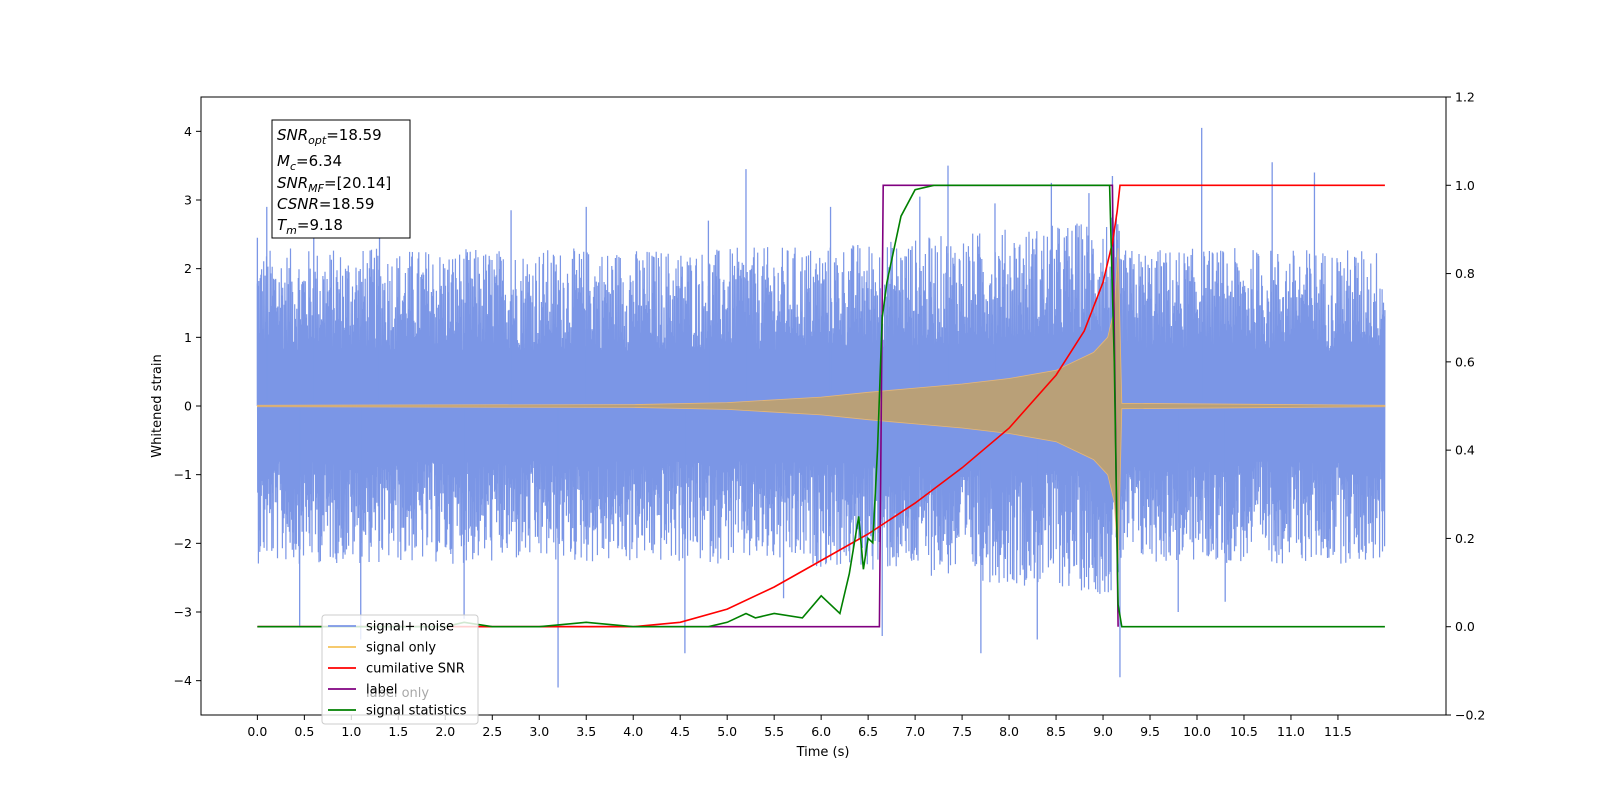 The height and width of the screenshot is (800, 1600). What do you see at coordinates (183, 680) in the screenshot?
I see `left-tick-label: −4` at bounding box center [183, 680].